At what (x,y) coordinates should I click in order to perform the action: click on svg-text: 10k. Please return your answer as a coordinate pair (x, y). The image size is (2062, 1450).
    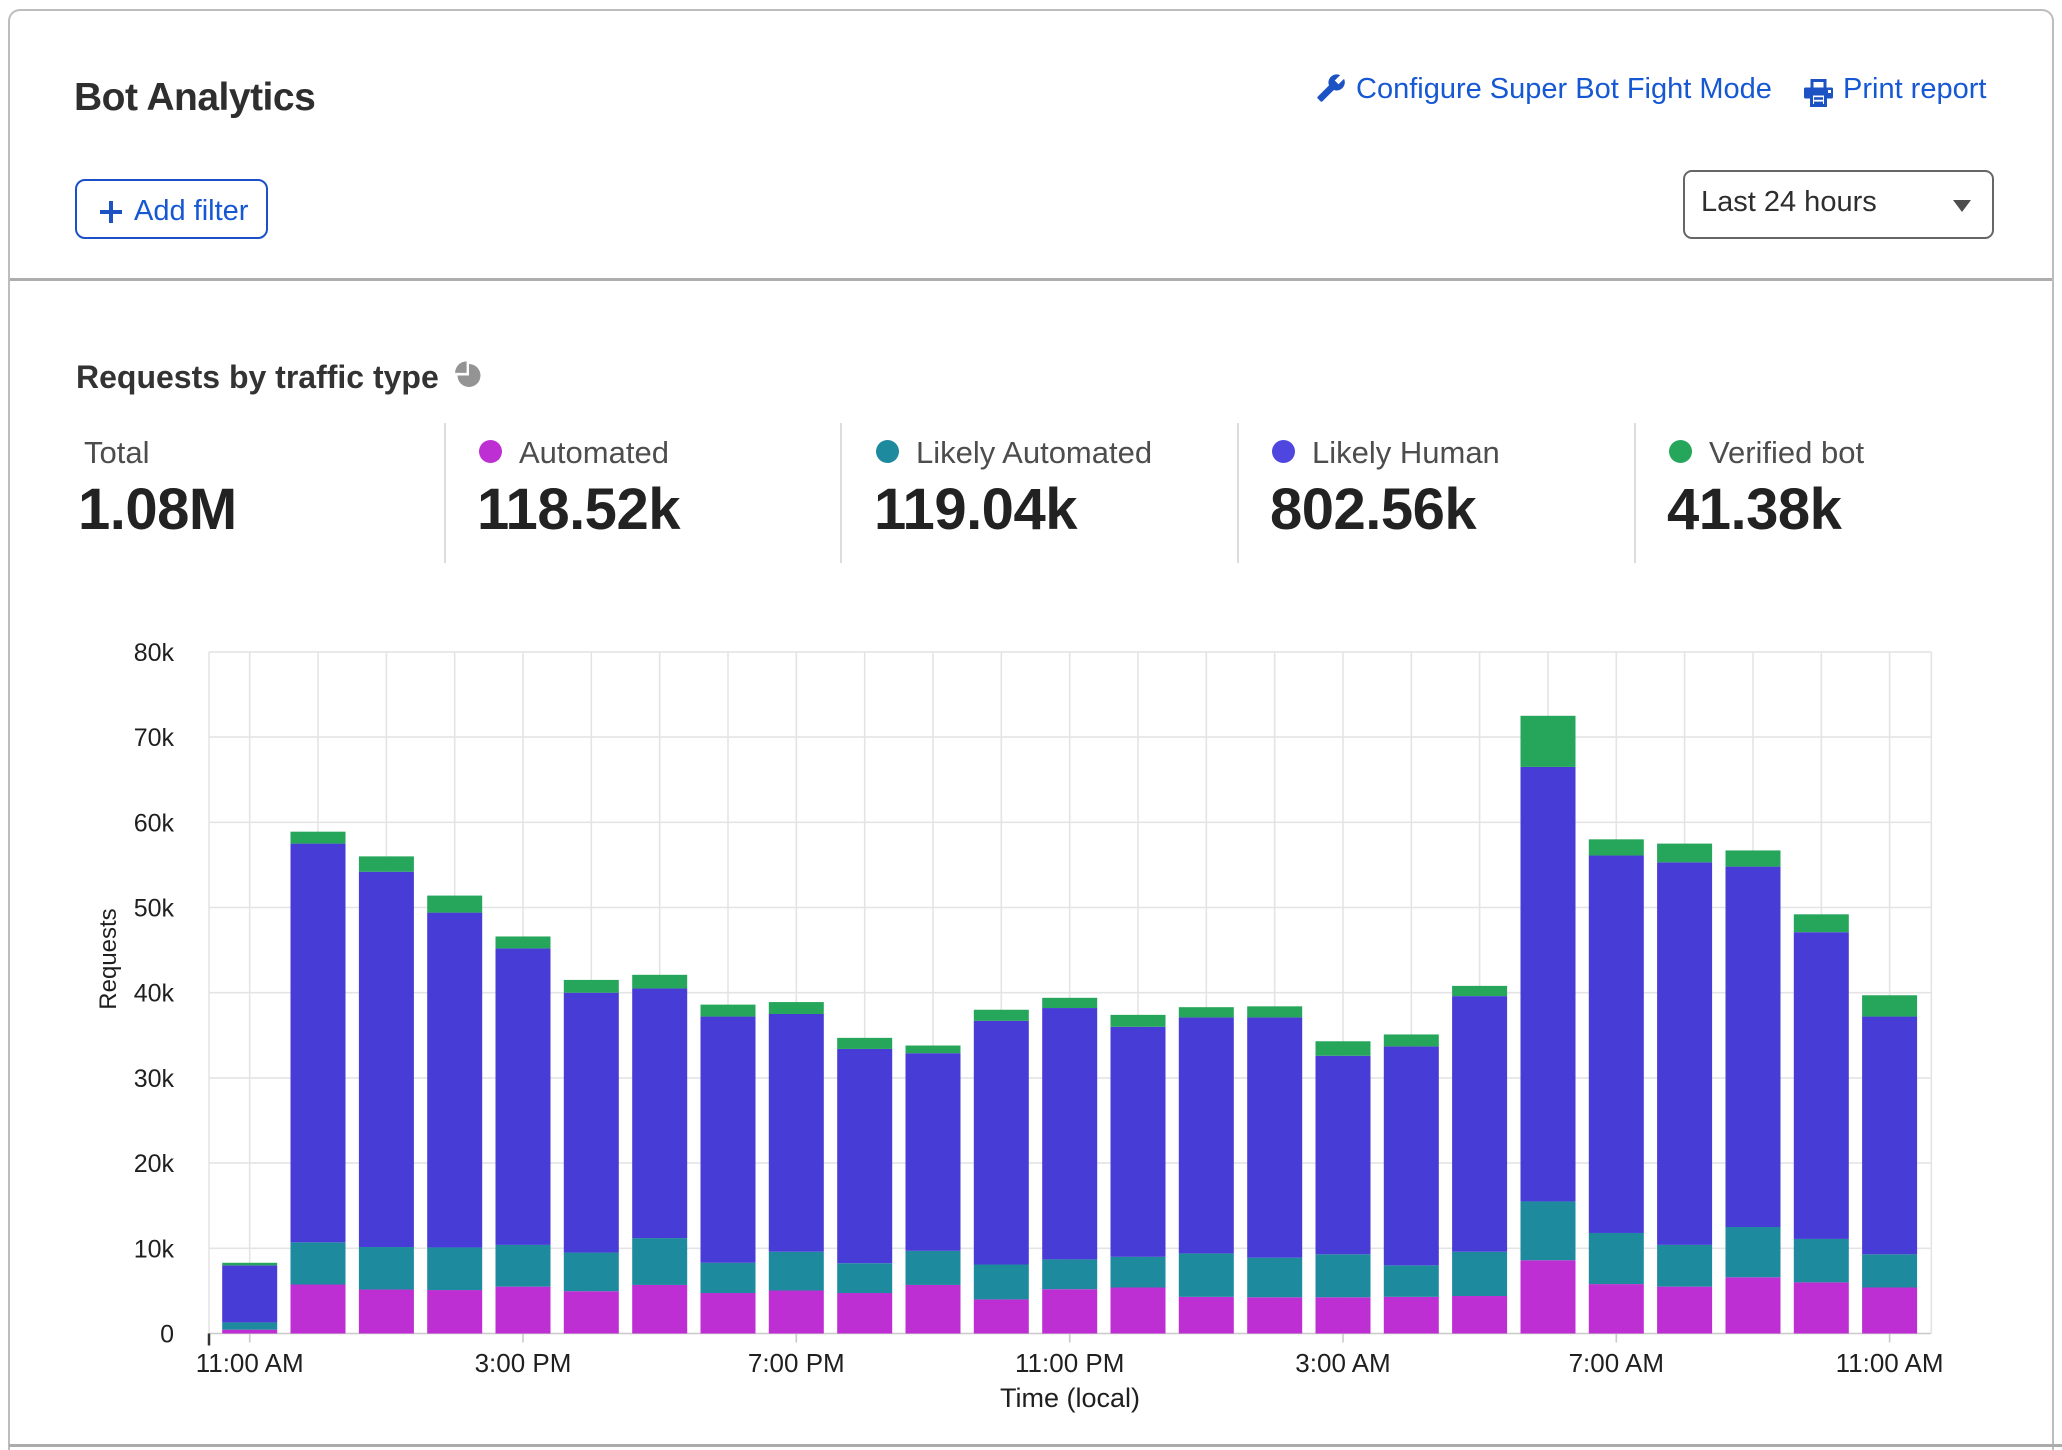
    Looking at the image, I should click on (154, 1249).